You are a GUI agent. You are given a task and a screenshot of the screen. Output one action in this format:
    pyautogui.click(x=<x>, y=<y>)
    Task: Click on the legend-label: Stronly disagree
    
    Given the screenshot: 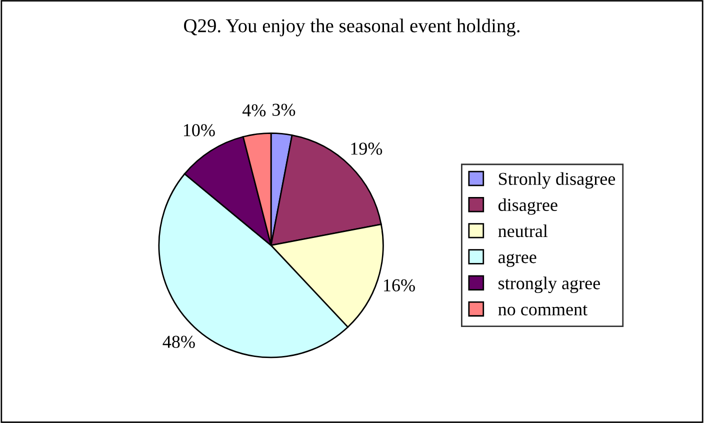 What is the action you would take?
    pyautogui.click(x=557, y=180)
    